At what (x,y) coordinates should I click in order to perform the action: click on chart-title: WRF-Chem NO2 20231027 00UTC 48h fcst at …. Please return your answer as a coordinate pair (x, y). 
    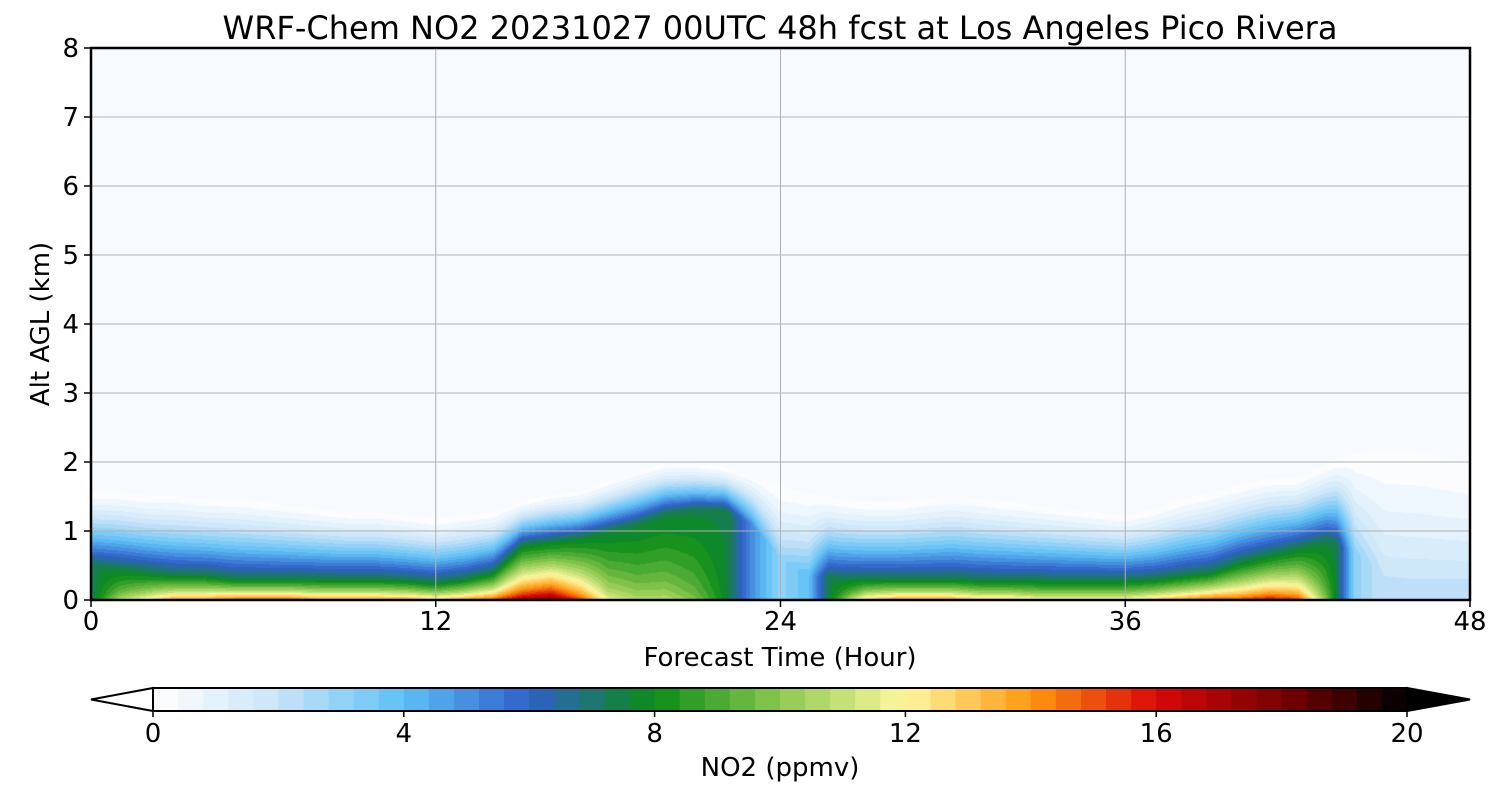
    Looking at the image, I should click on (780, 28).